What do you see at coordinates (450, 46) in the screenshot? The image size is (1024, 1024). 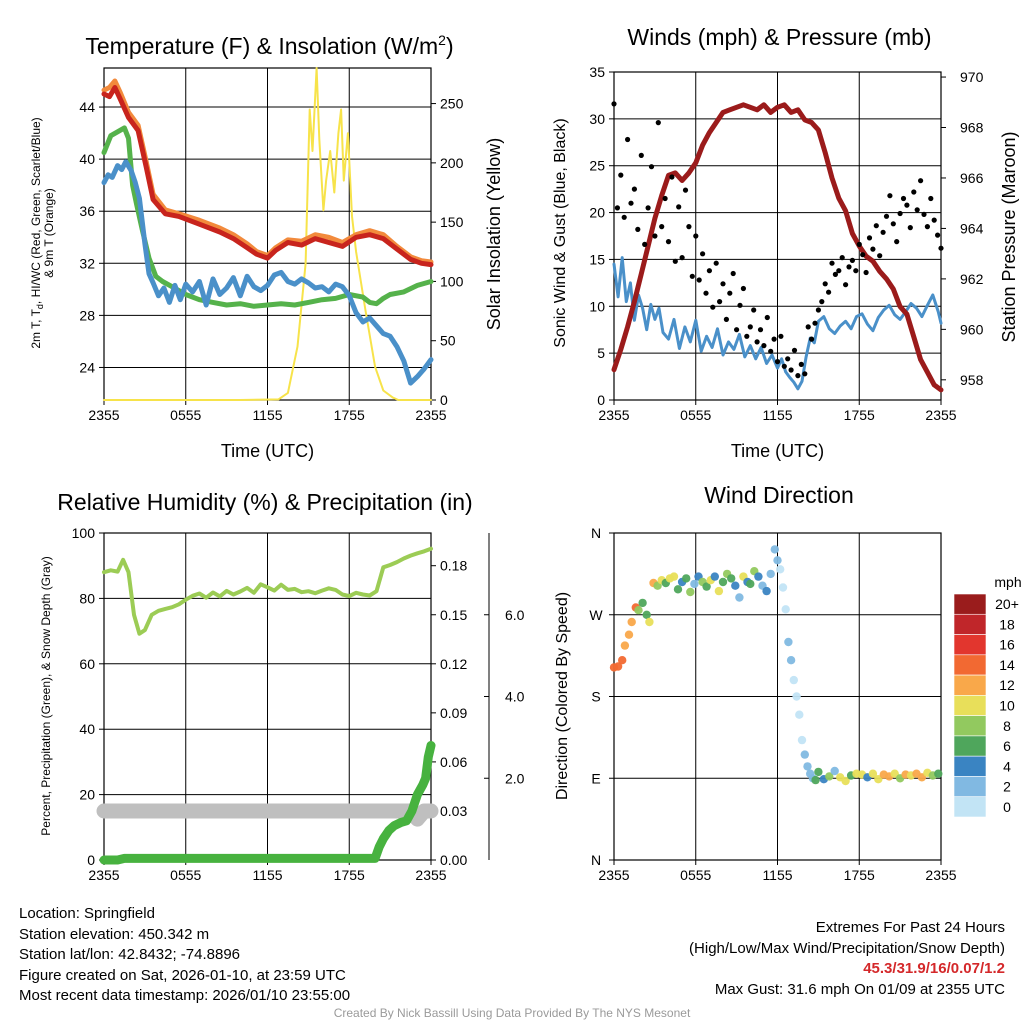 I see `temp-title-close: )` at bounding box center [450, 46].